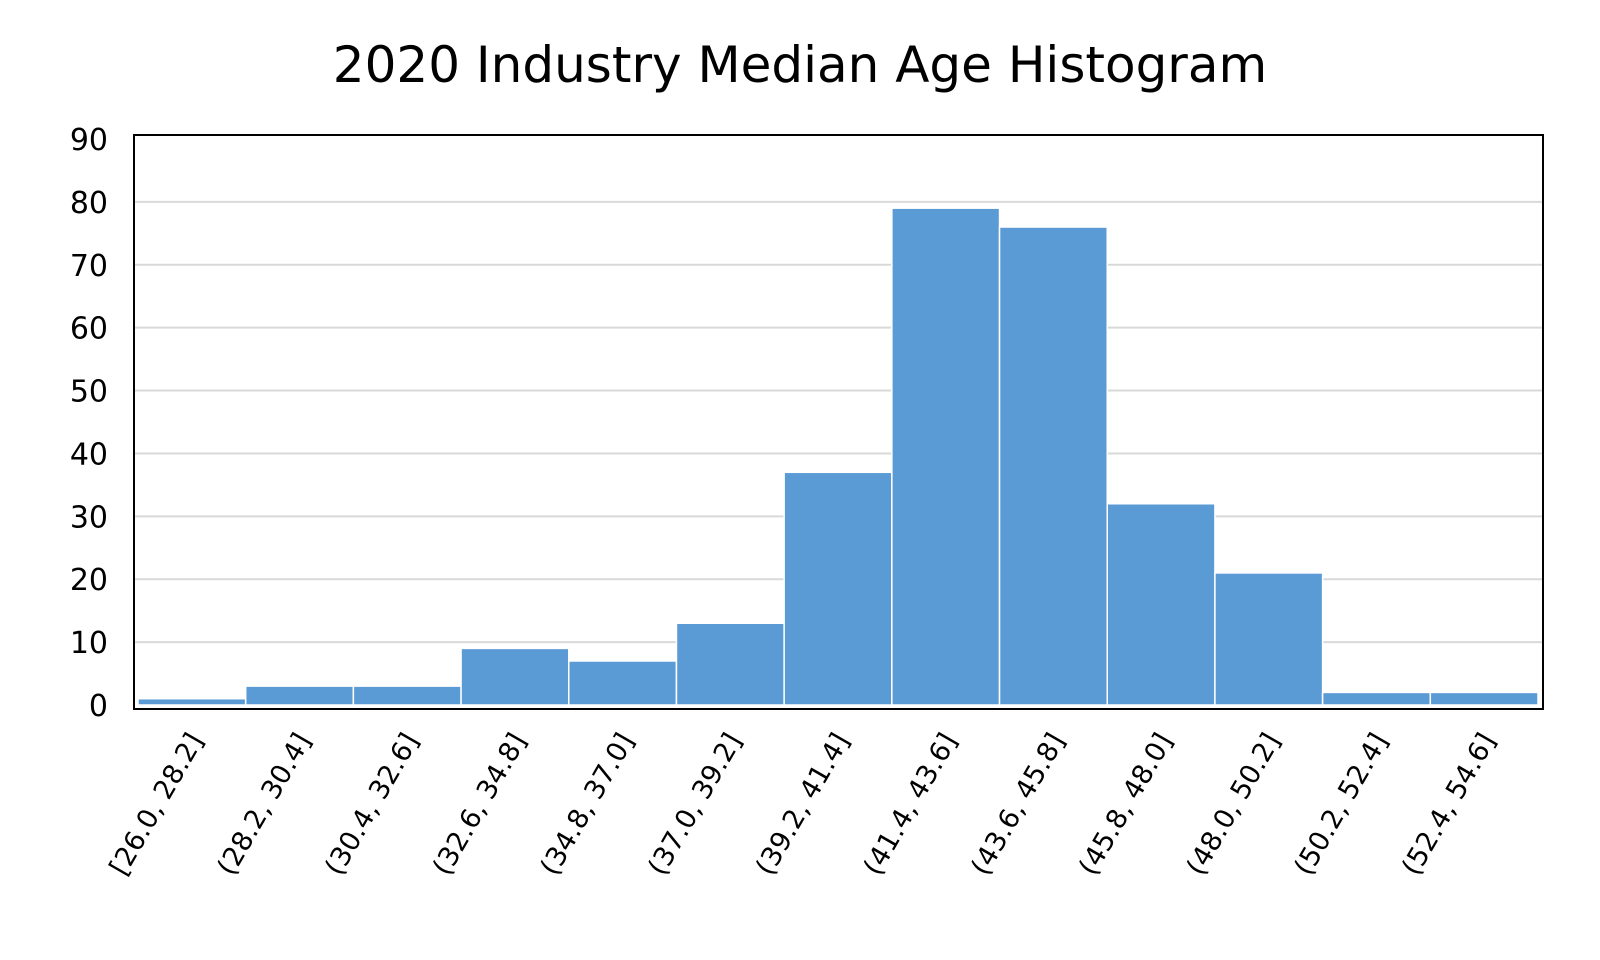 The image size is (1600, 960). What do you see at coordinates (588, 804) in the screenshot?
I see `x-tick-label: (34.8, 37.0]` at bounding box center [588, 804].